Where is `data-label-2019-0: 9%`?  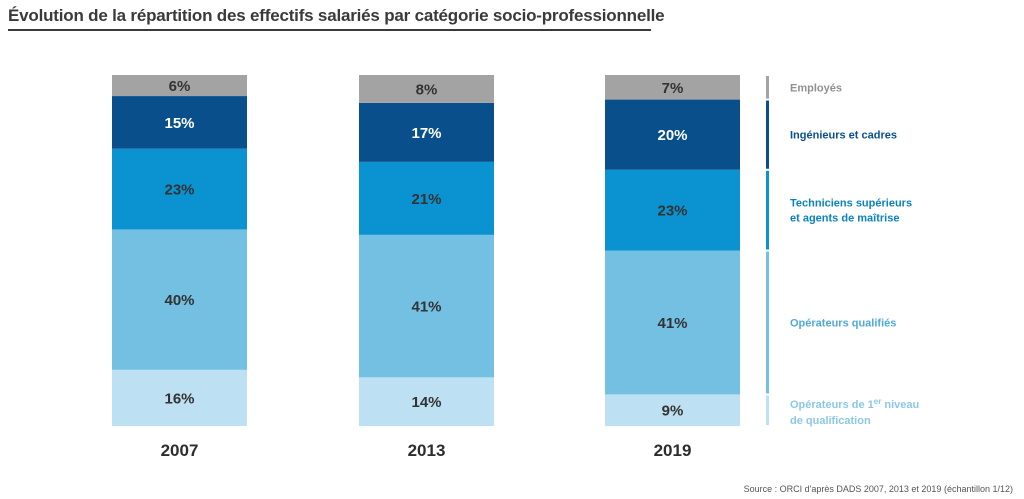 data-label-2019-0: 9% is located at coordinates (673, 411).